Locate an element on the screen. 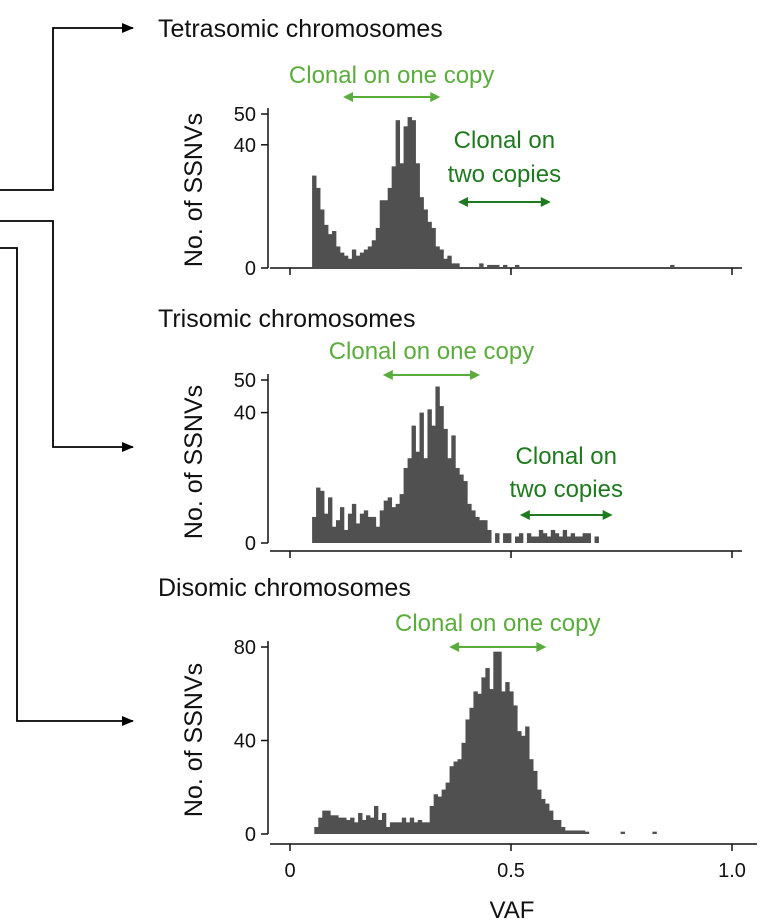  connector-lines is located at coordinates (67, 374).